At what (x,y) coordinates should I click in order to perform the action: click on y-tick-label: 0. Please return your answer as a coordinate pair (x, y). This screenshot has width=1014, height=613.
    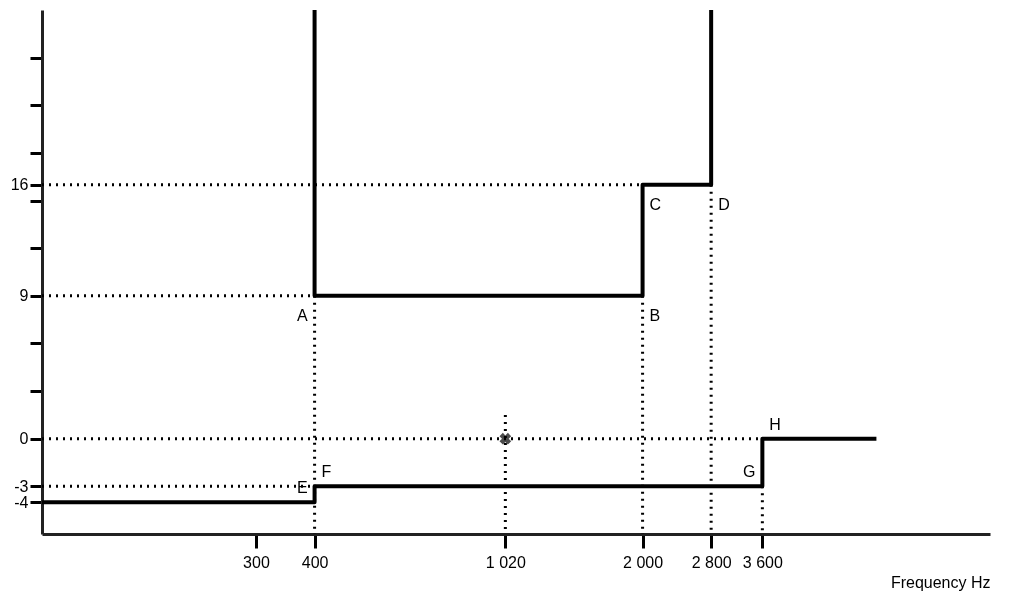
    Looking at the image, I should click on (24, 439).